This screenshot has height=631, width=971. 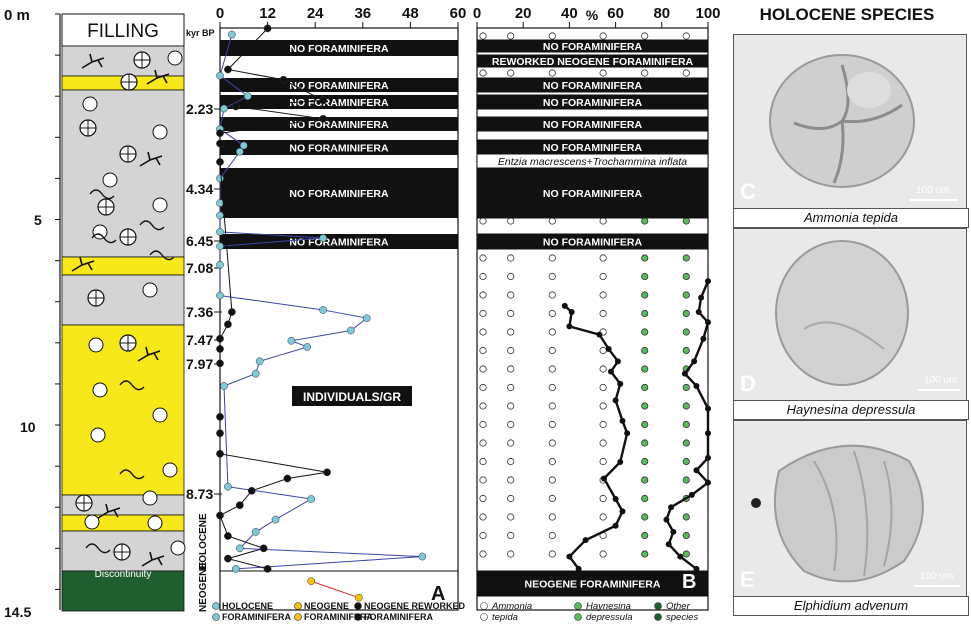 I want to click on panel-b-tick-label: 0, so click(x=477, y=13).